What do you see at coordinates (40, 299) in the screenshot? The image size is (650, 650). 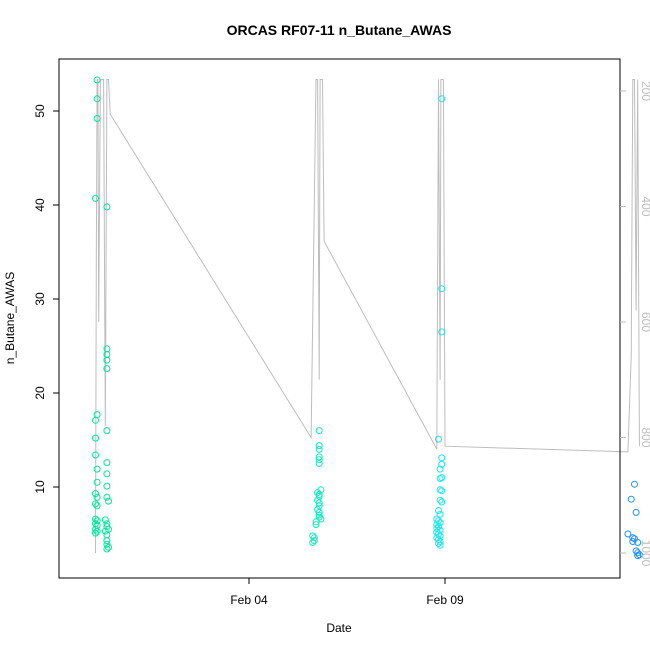 I see `y-tick-label: 30` at bounding box center [40, 299].